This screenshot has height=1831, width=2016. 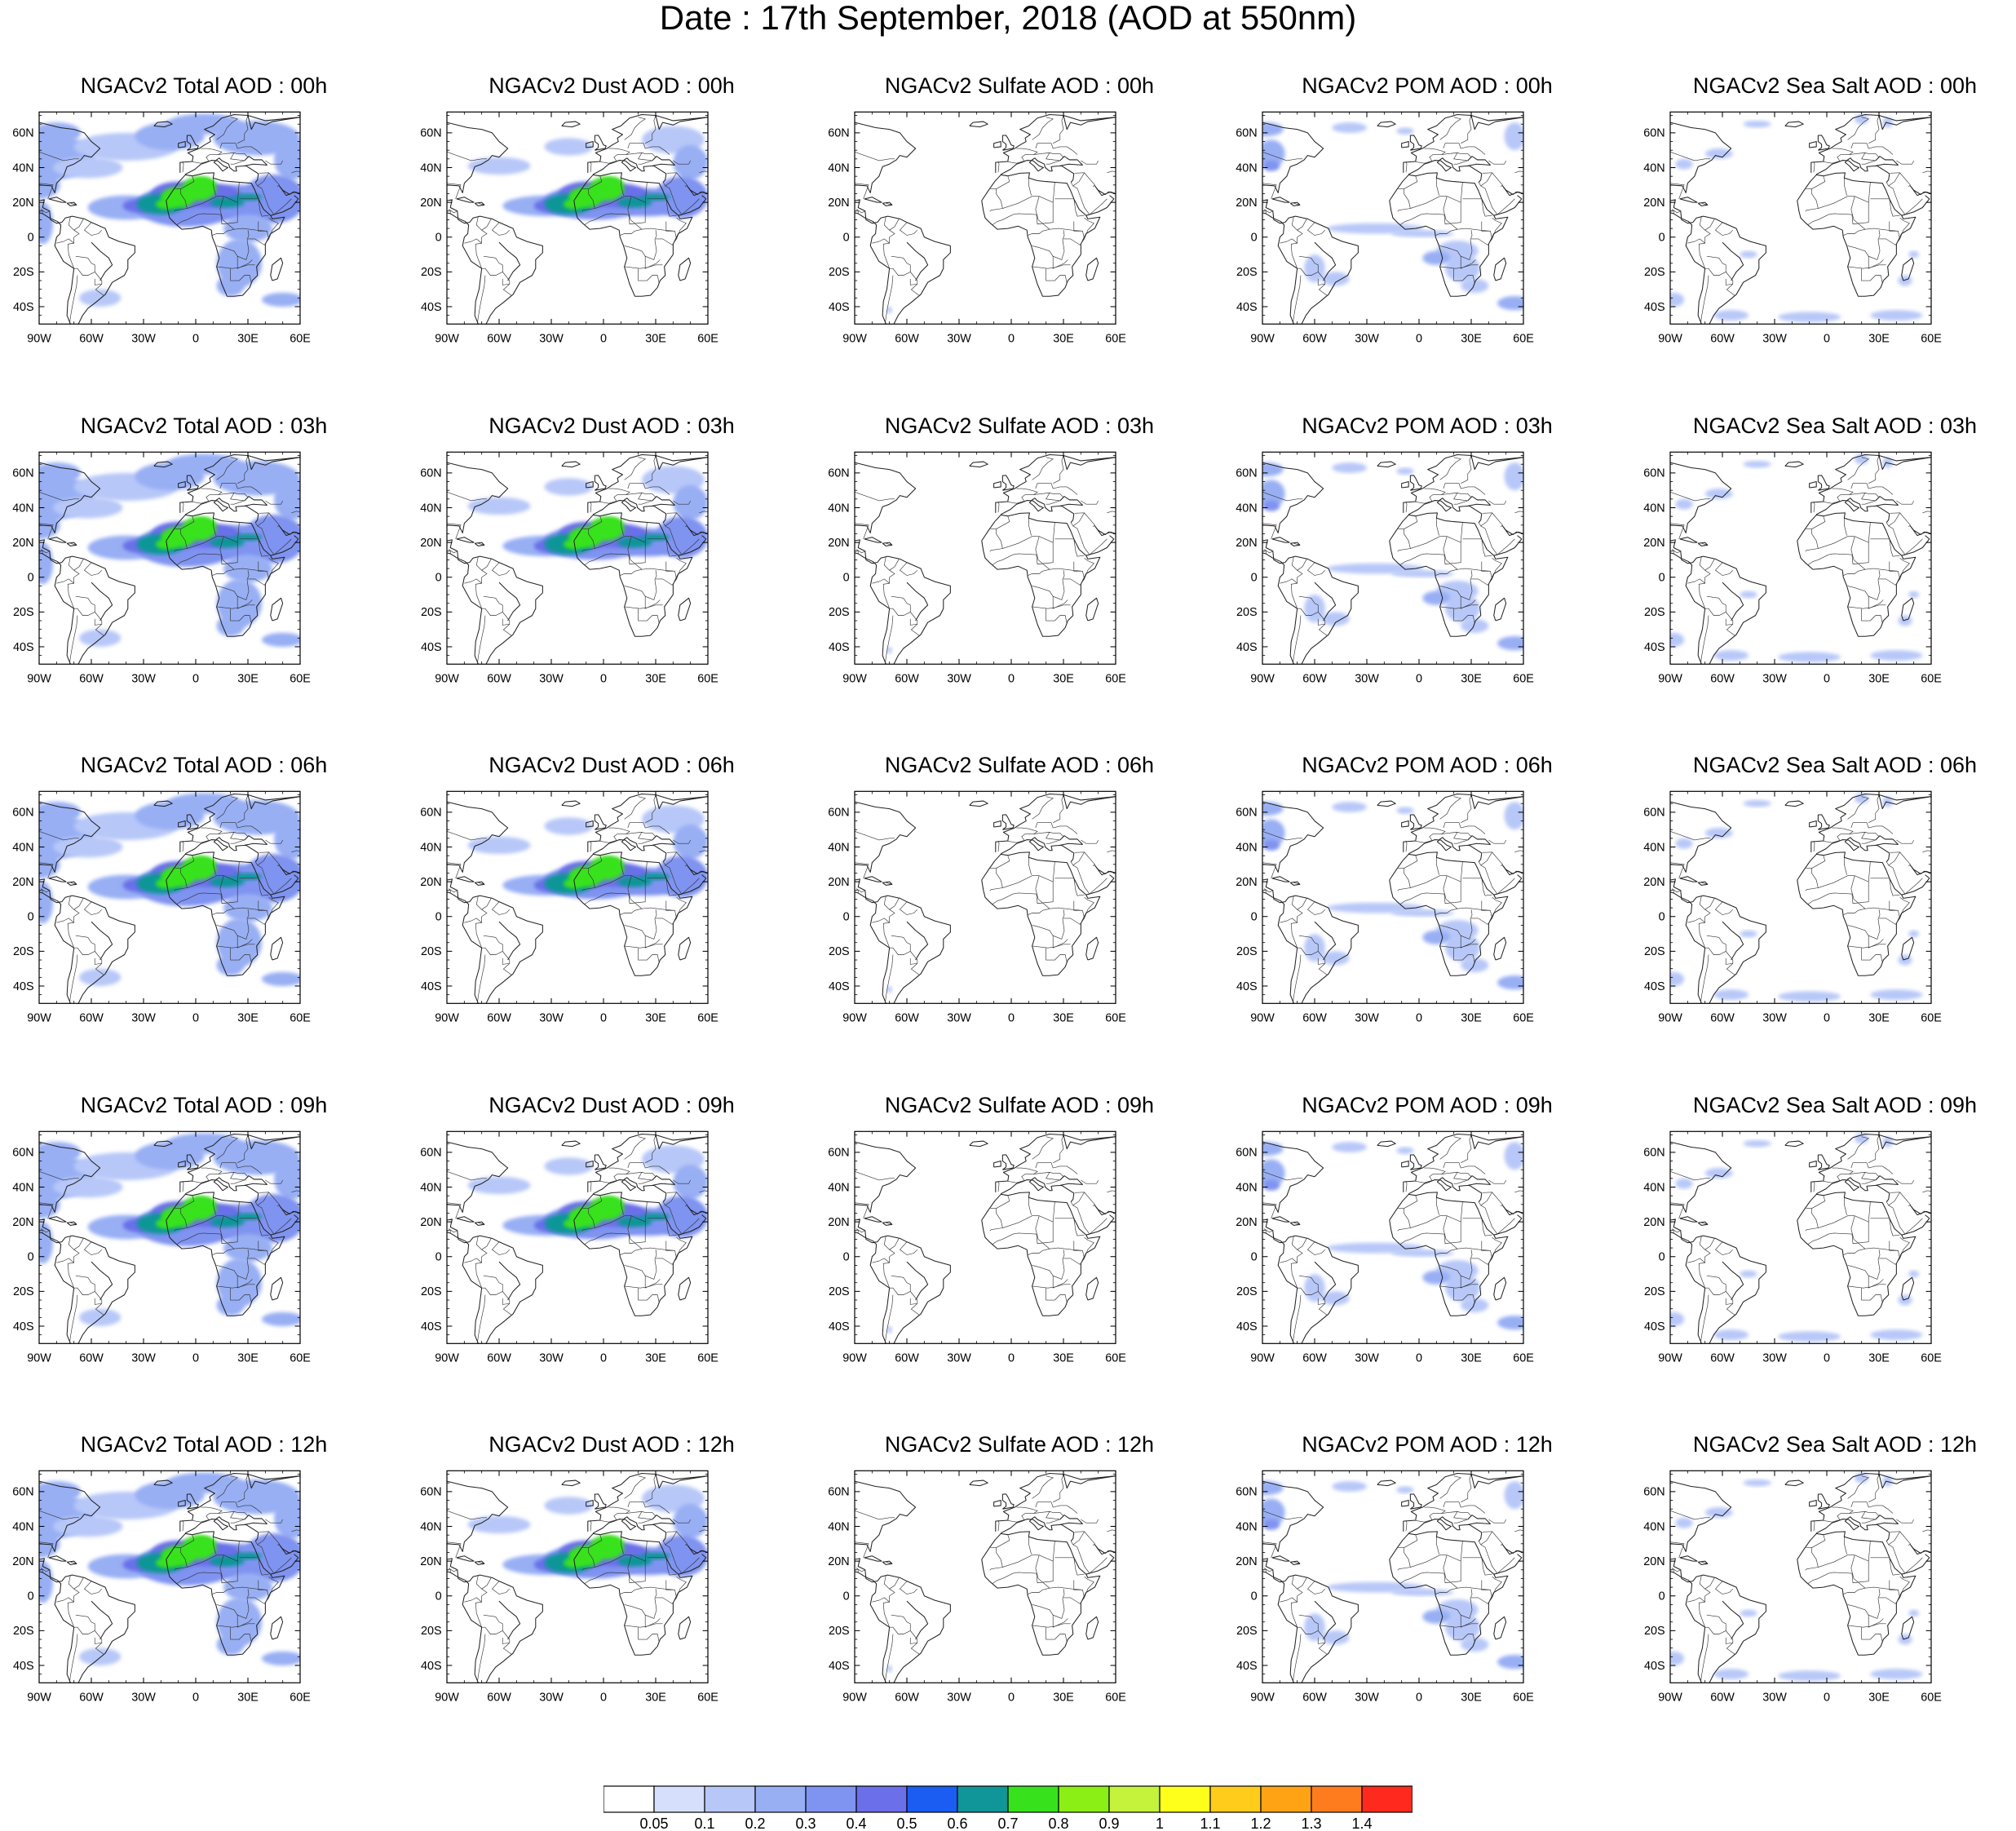 What do you see at coordinates (577, 560) in the screenshot?
I see `borders` at bounding box center [577, 560].